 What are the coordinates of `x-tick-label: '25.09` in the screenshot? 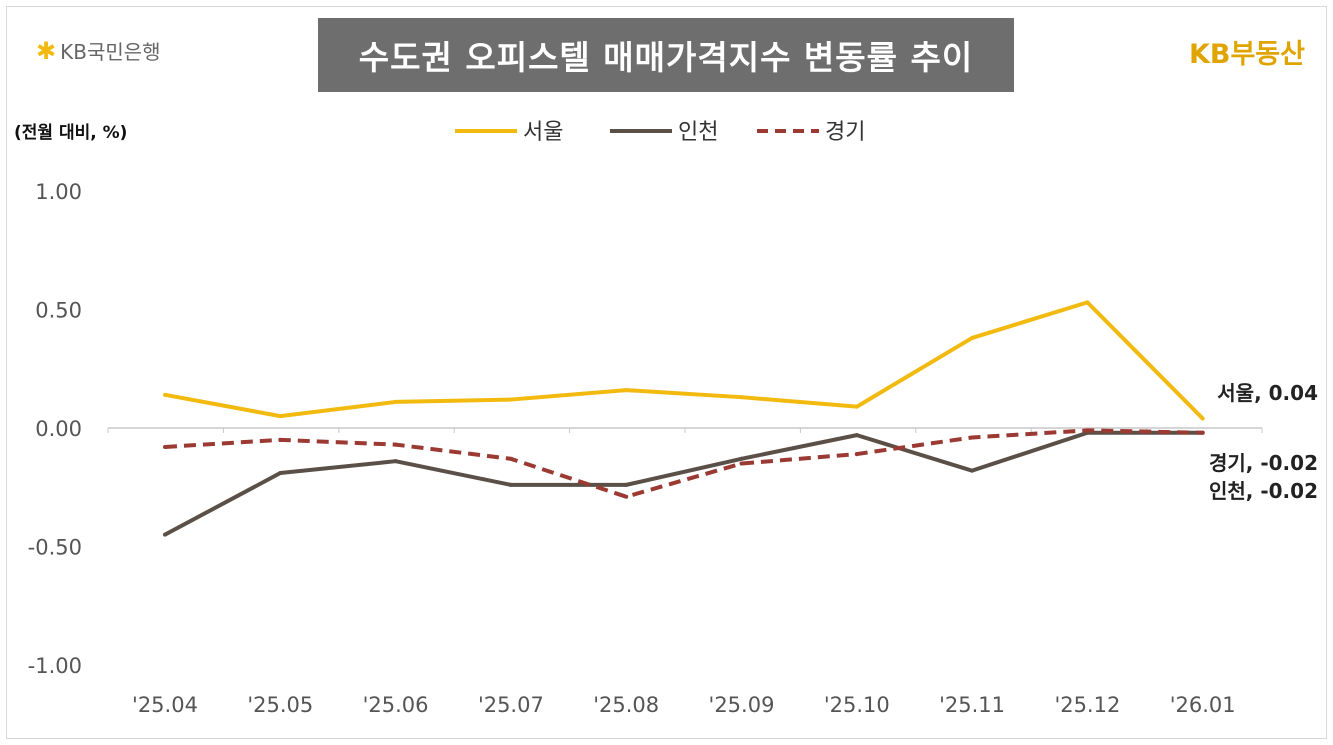 It's located at (742, 705).